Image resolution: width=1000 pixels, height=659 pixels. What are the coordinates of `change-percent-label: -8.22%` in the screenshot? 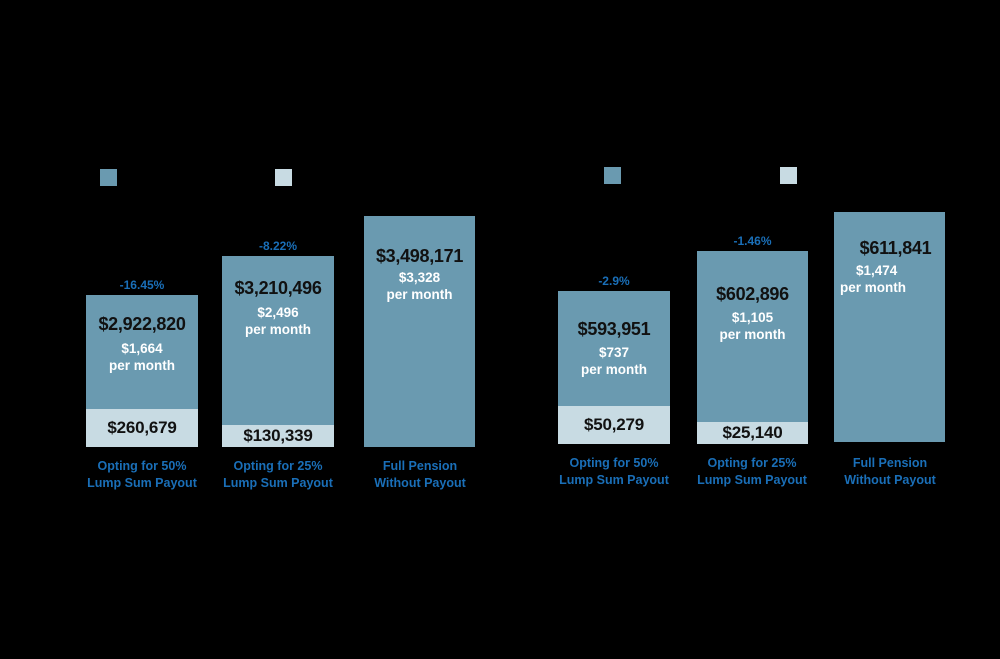 It's located at (278, 246).